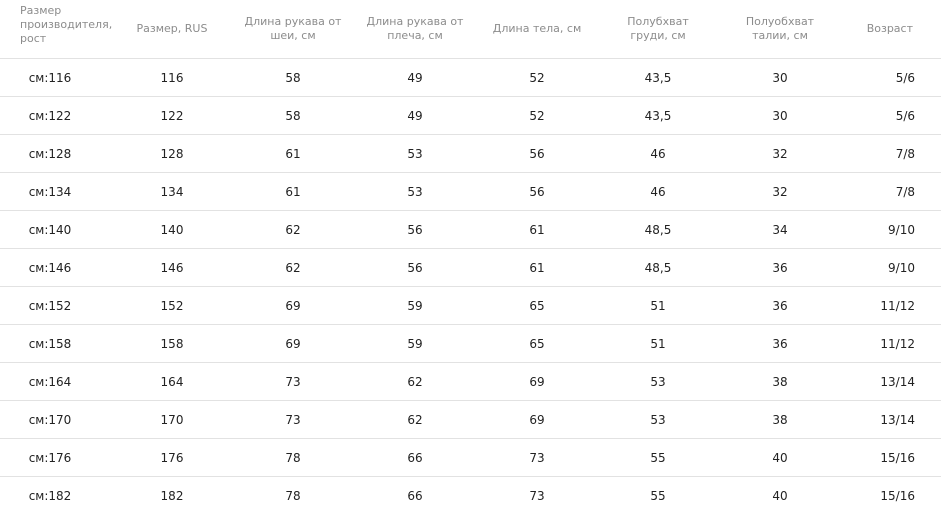  I want to click on cell-body-length: 56, so click(537, 191).